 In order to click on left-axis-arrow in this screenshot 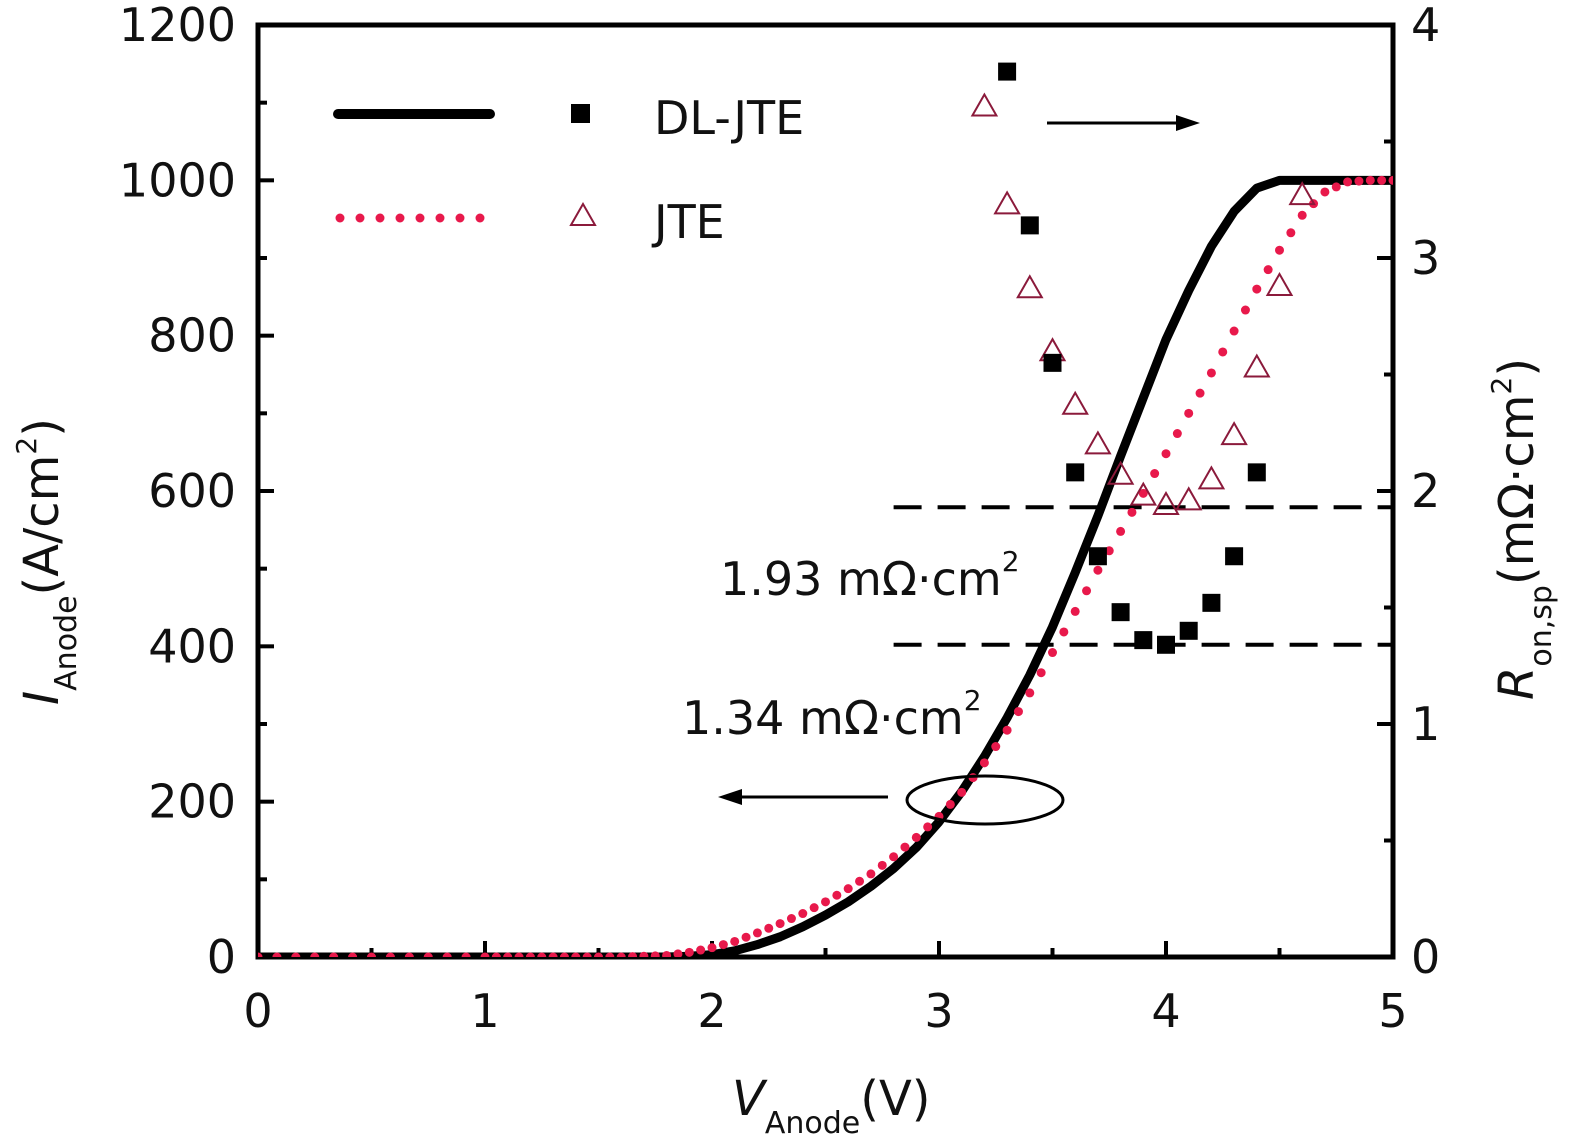, I will do `click(803, 797)`.